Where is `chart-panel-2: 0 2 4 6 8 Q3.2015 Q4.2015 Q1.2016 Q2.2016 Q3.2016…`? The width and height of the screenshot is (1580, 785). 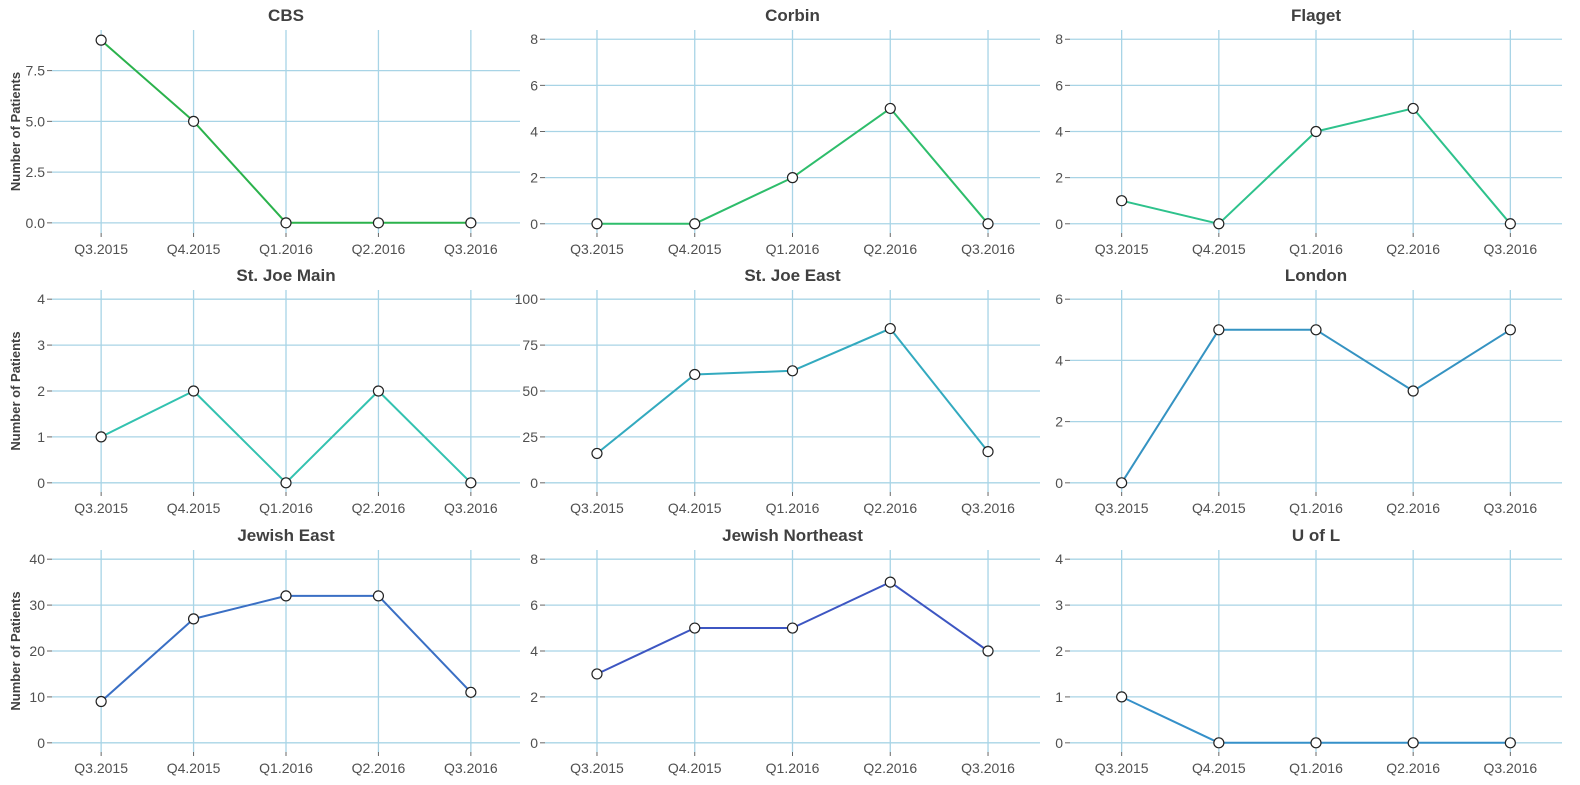
chart-panel-2: 0 2 4 6 8 Q3.2015 Q4.2015 Q1.2016 Q2.2016 Q3.2016… is located at coordinates (785, 131).